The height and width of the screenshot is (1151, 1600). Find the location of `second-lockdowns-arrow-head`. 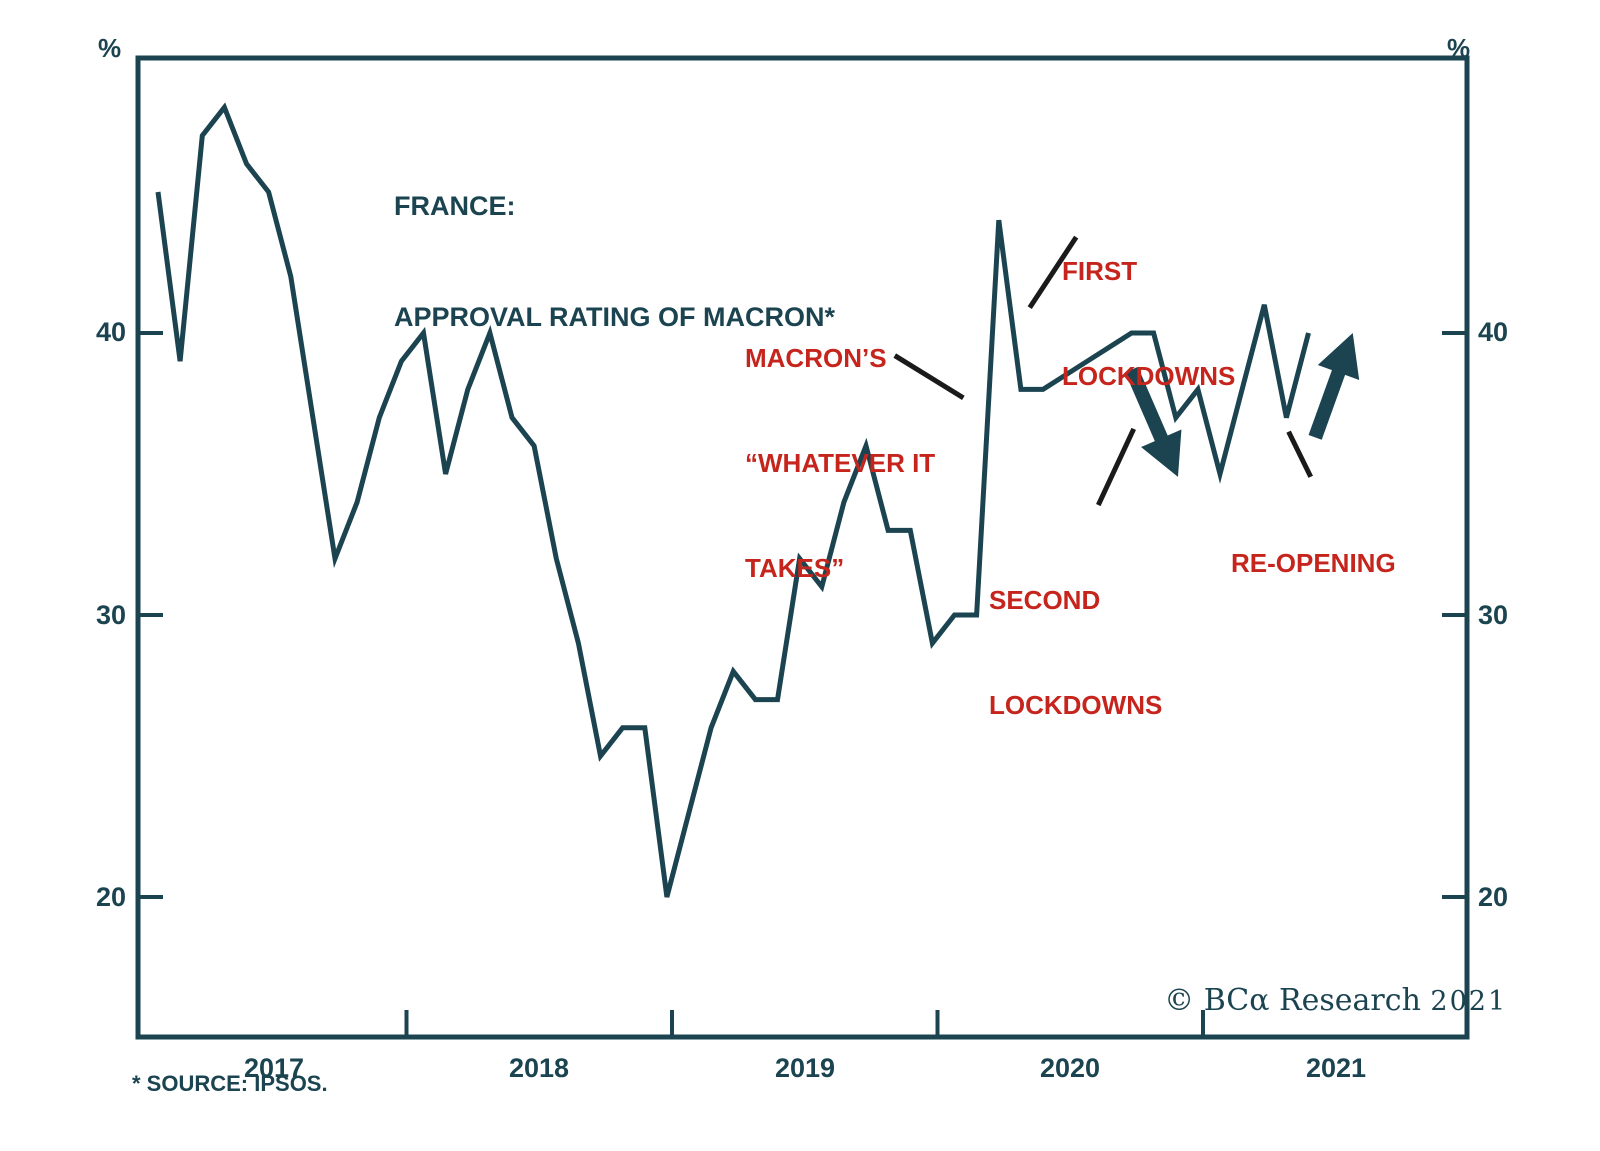

second-lockdowns-arrow-head is located at coordinates (1161, 453).